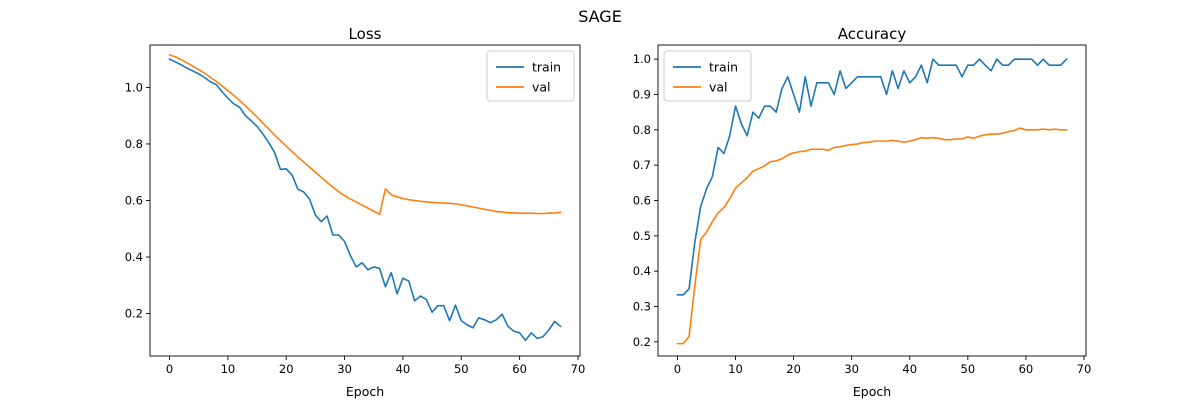  I want to click on y-tick-label: 0.7, so click(642, 165).